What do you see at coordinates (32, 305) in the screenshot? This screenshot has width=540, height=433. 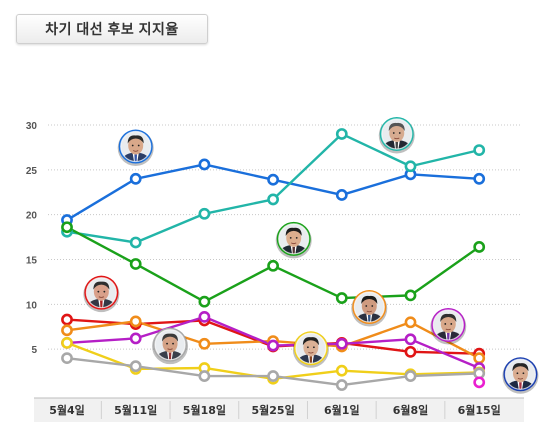 I see `y-tick-label: 10` at bounding box center [32, 305].